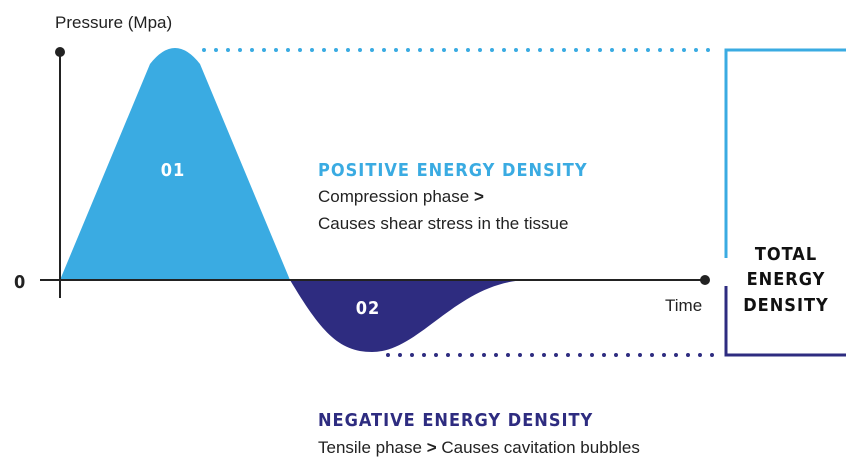 This screenshot has width=846, height=461. What do you see at coordinates (540, 447) in the screenshot?
I see `effect: Causes cavitation bubbles` at bounding box center [540, 447].